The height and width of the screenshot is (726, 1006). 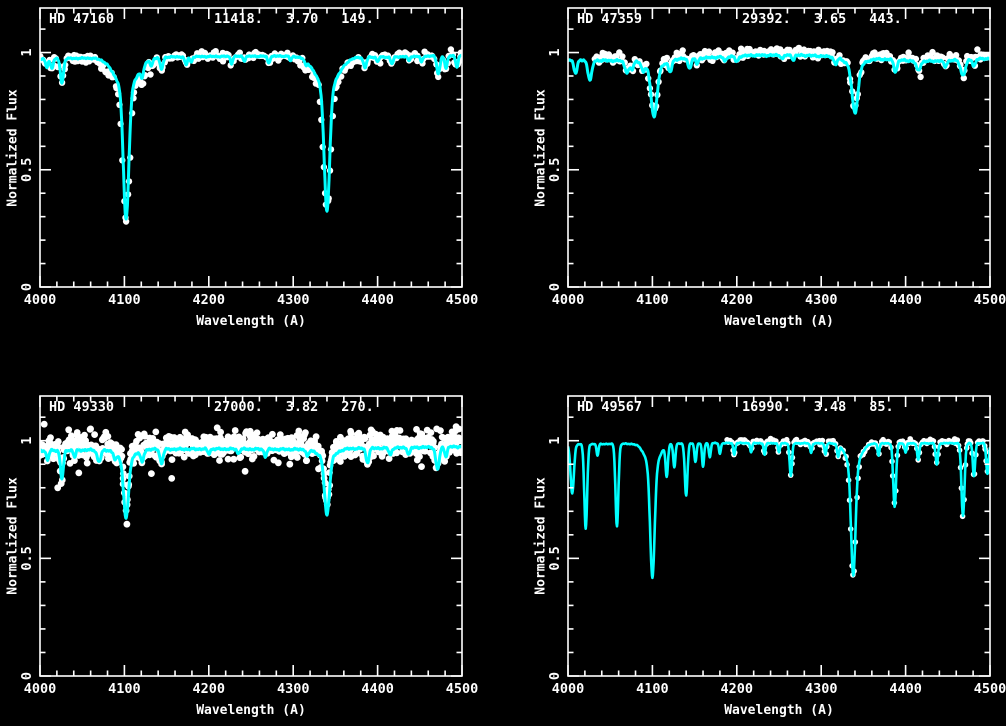 I want to click on star-id-label: HD 47359, so click(x=610, y=19).